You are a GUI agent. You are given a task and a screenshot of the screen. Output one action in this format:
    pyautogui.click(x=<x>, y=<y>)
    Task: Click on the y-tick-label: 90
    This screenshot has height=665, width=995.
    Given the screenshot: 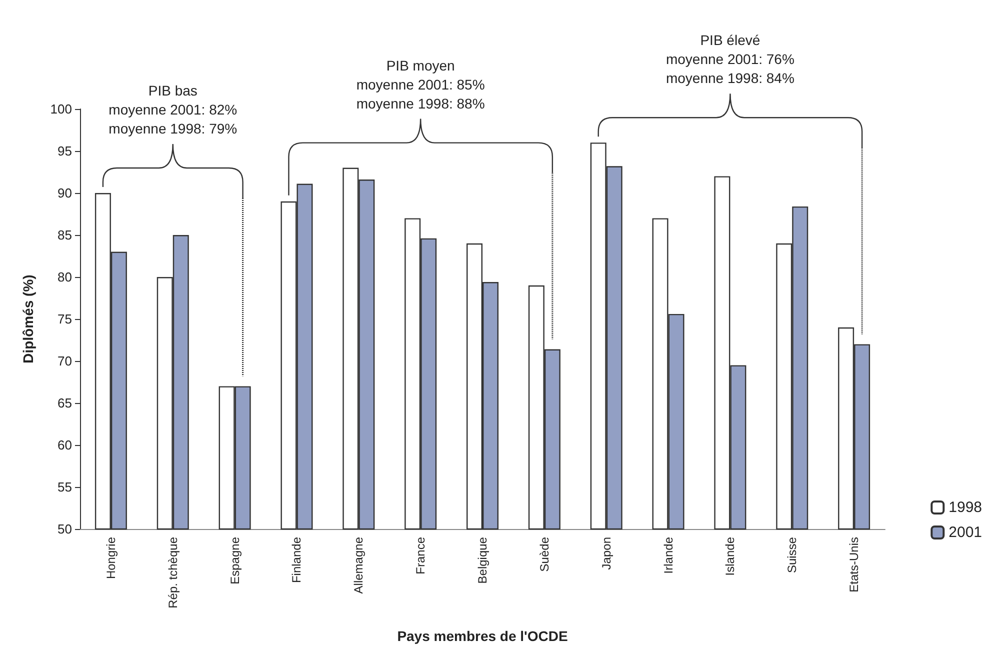 What is the action you would take?
    pyautogui.click(x=65, y=193)
    